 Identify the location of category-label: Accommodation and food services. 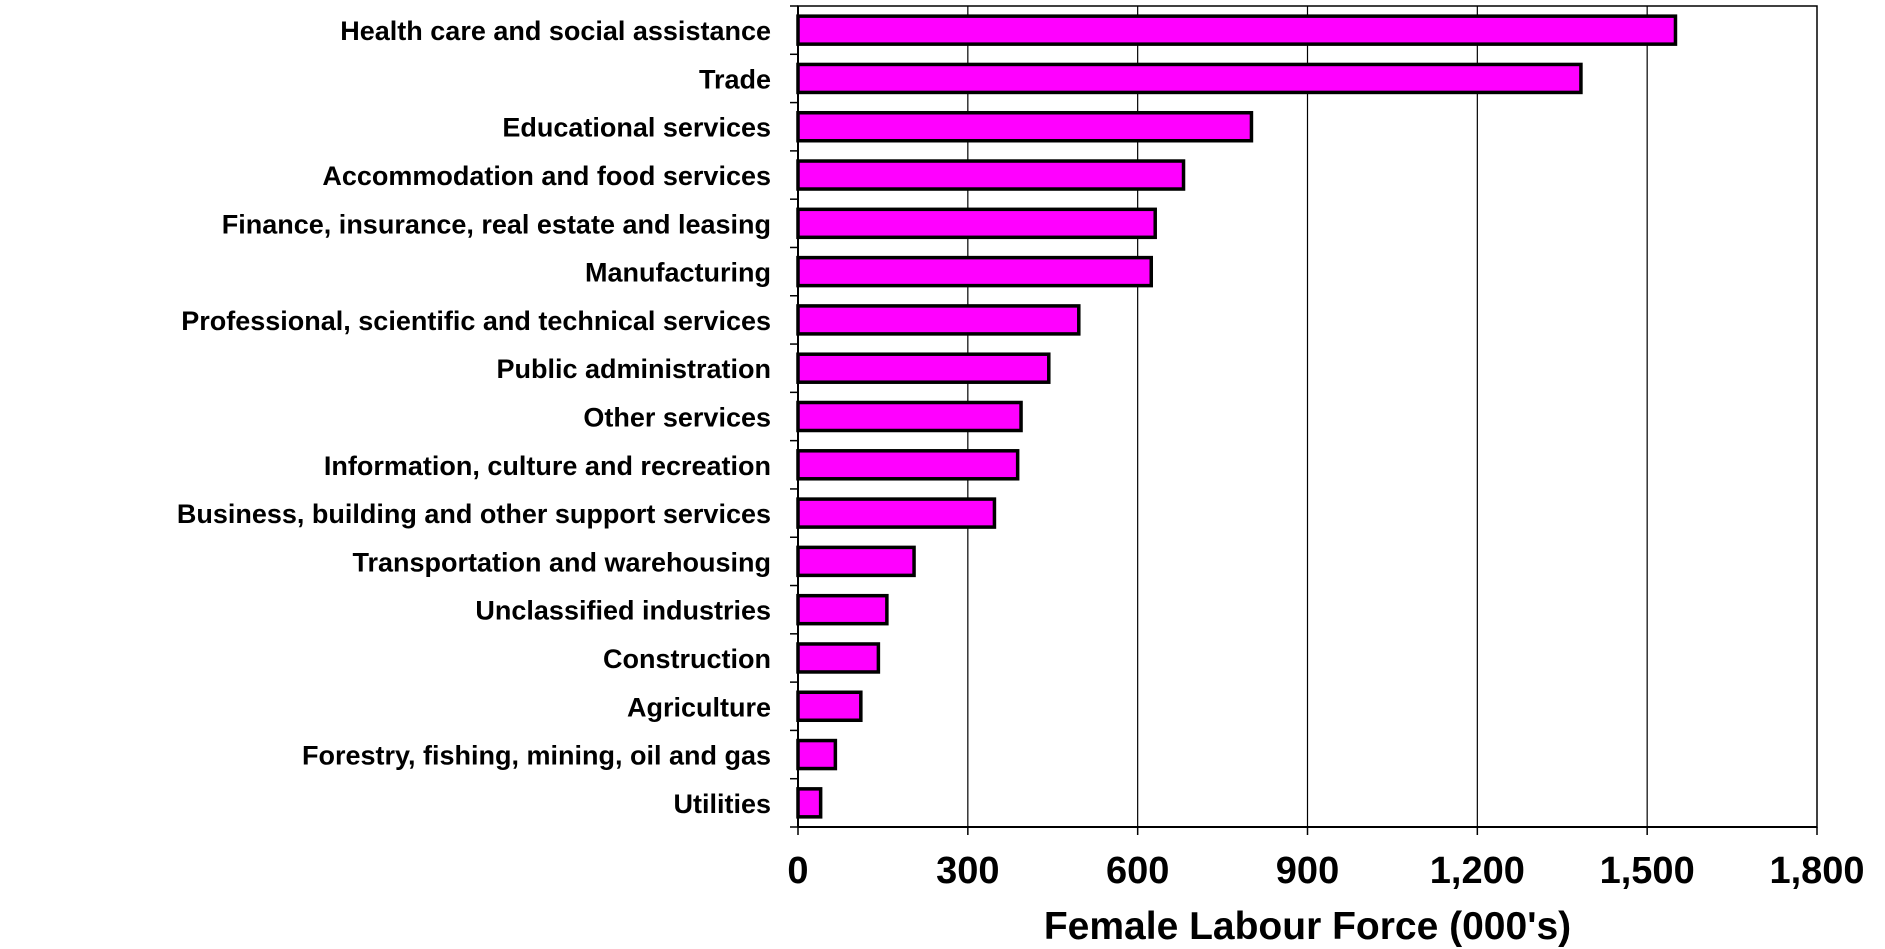
(546, 176).